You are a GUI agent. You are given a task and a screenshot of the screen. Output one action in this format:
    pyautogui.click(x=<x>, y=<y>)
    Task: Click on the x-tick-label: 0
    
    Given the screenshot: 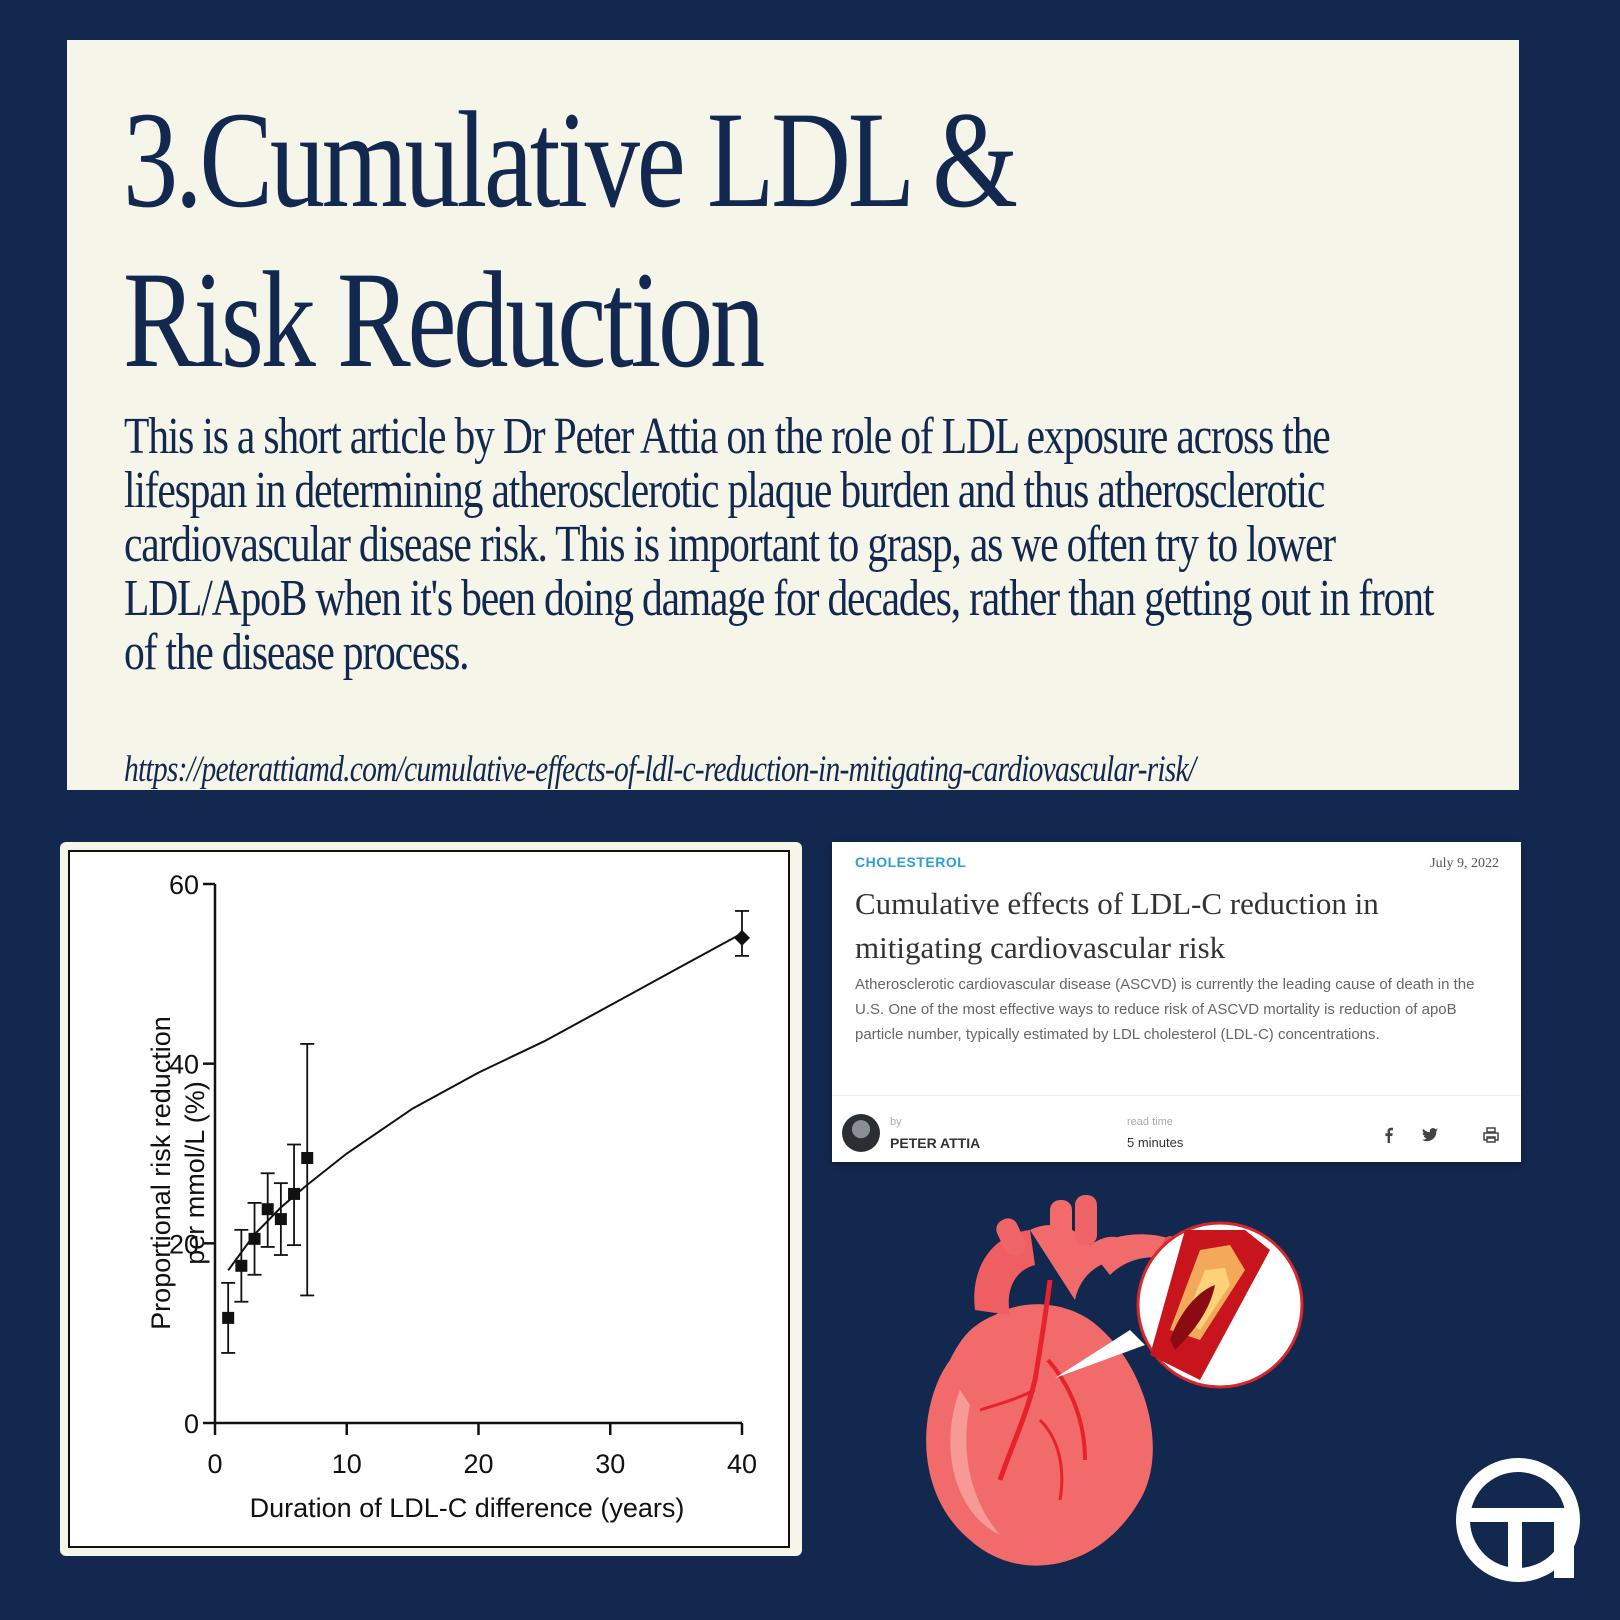 What is the action you would take?
    pyautogui.click(x=214, y=1464)
    